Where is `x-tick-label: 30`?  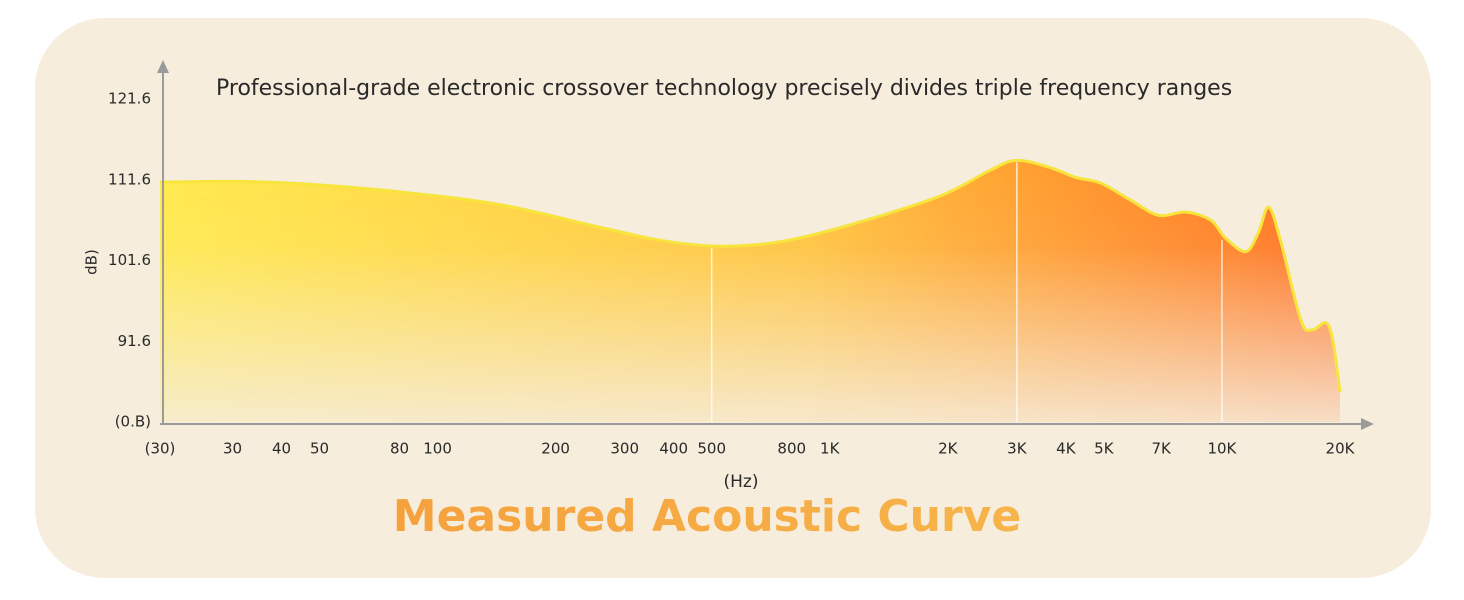
x-tick-label: 30 is located at coordinates (232, 449).